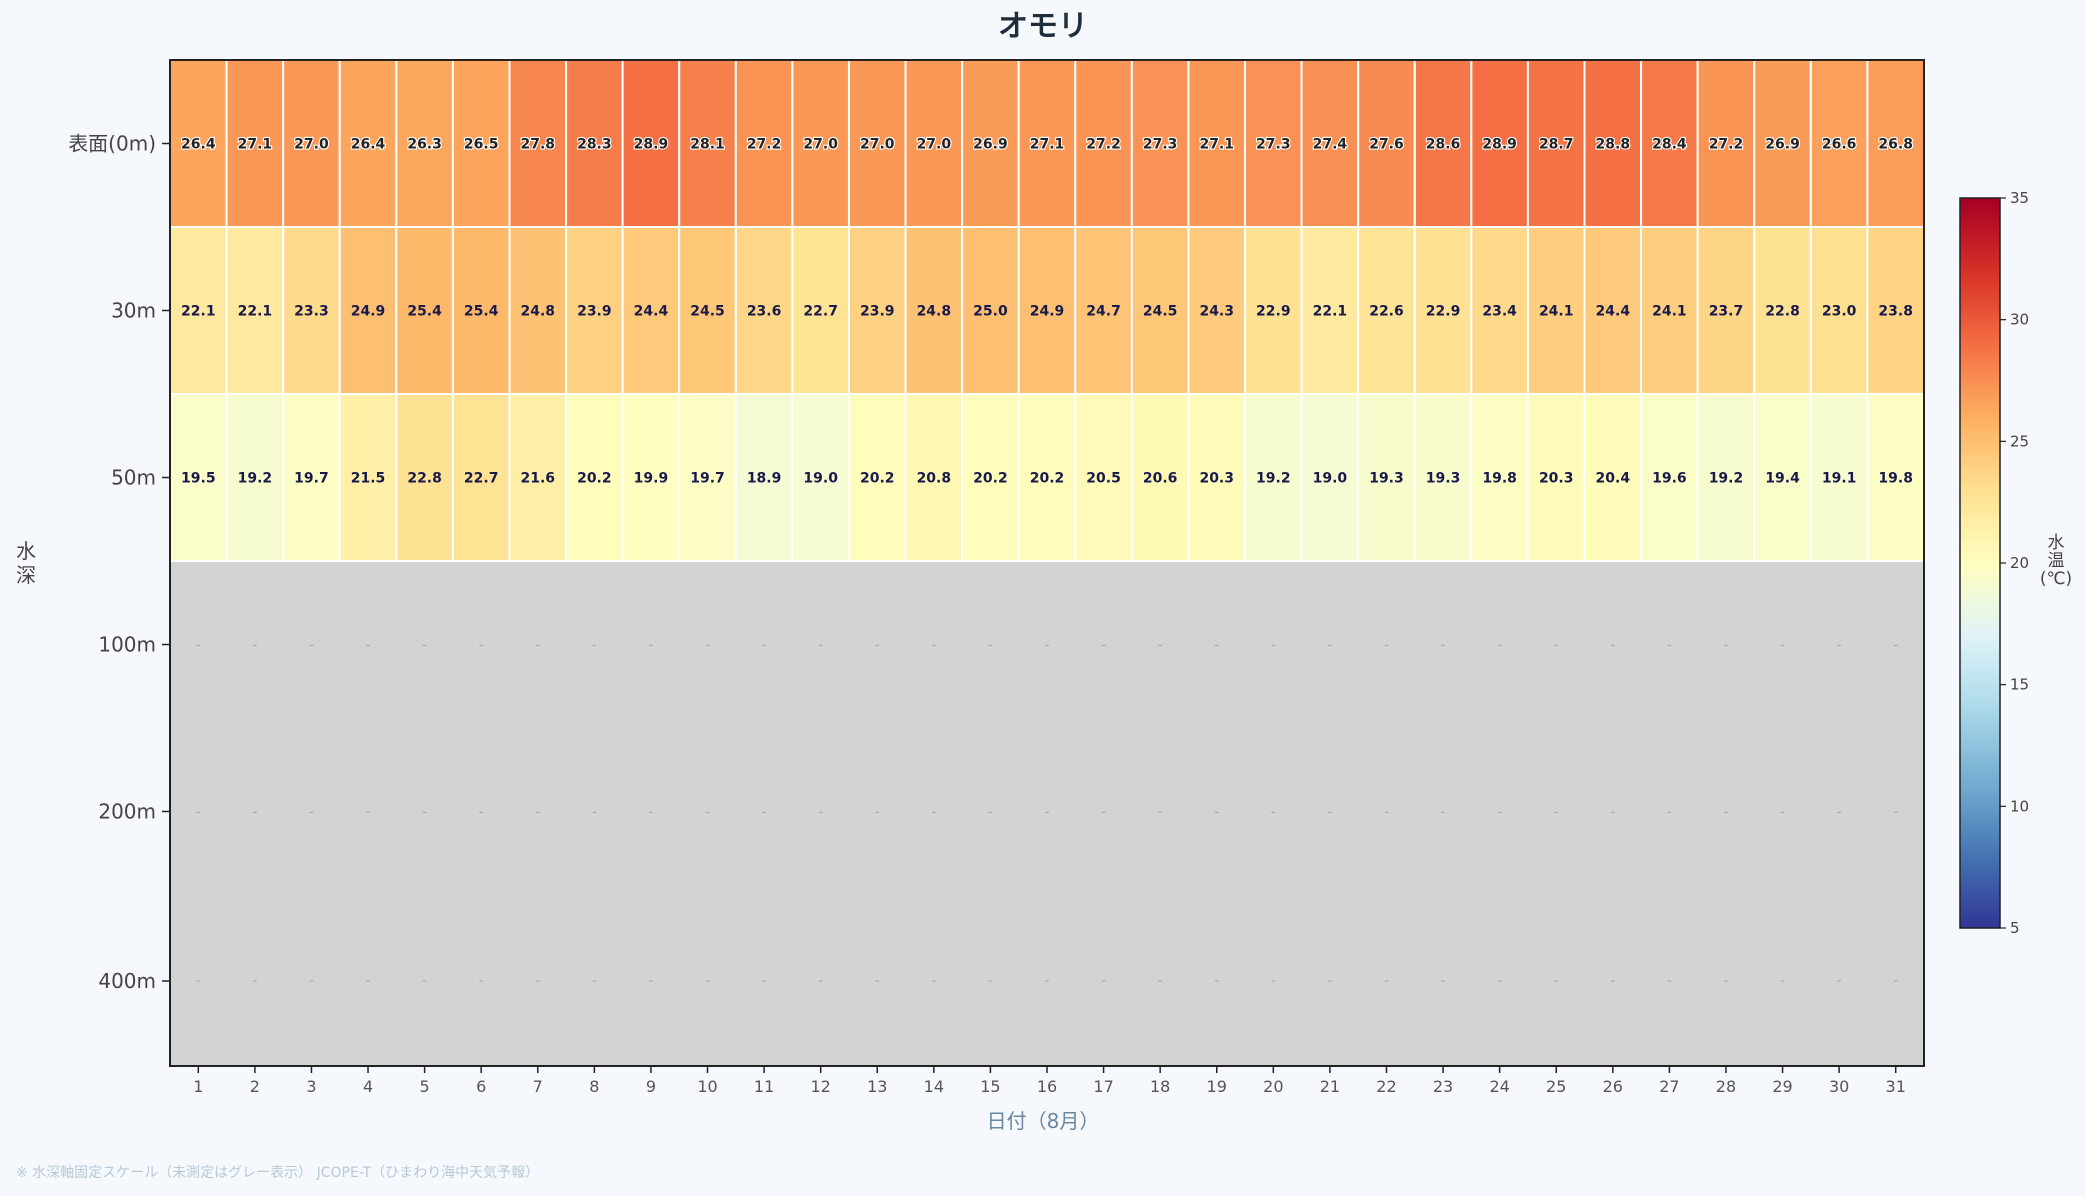 This screenshot has height=1196, width=2086. I want to click on cell-value-label: 20.3, so click(1556, 479).